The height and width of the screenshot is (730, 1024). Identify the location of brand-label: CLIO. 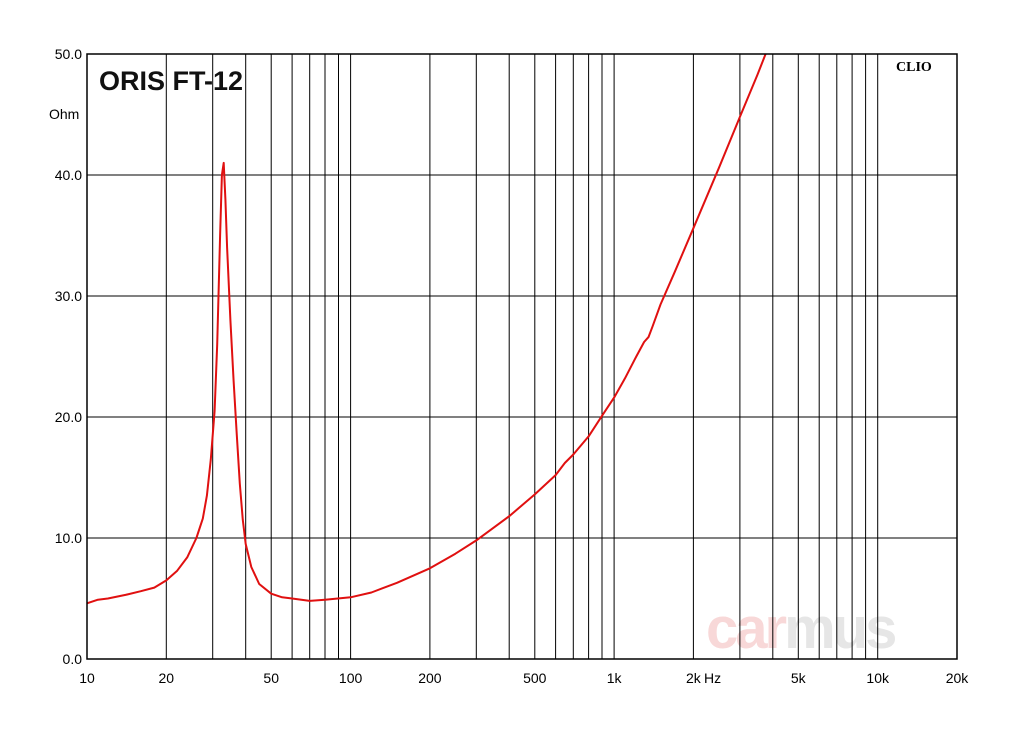
(914, 67).